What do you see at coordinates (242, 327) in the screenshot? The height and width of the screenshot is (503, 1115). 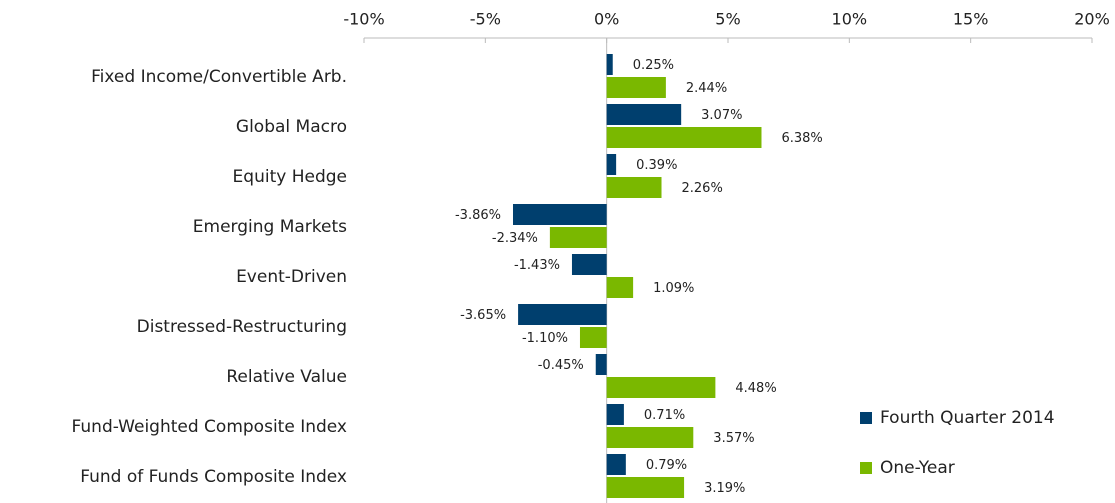 I see `category-label: Distressed-Restructuring` at bounding box center [242, 327].